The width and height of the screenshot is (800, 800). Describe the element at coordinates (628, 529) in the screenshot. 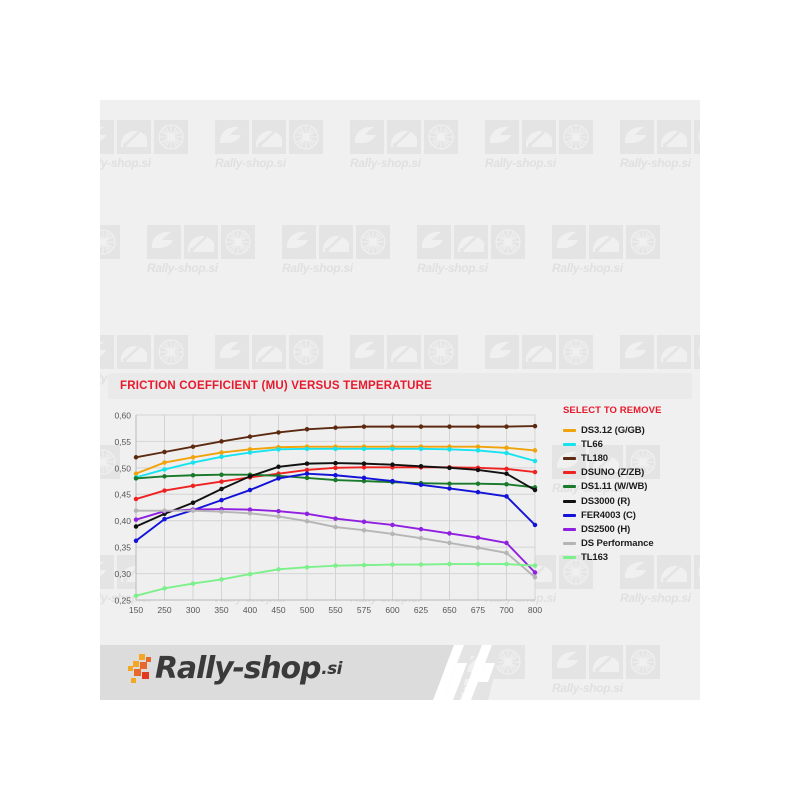

I see `legend-item-8: DS2500 (H)` at that location.